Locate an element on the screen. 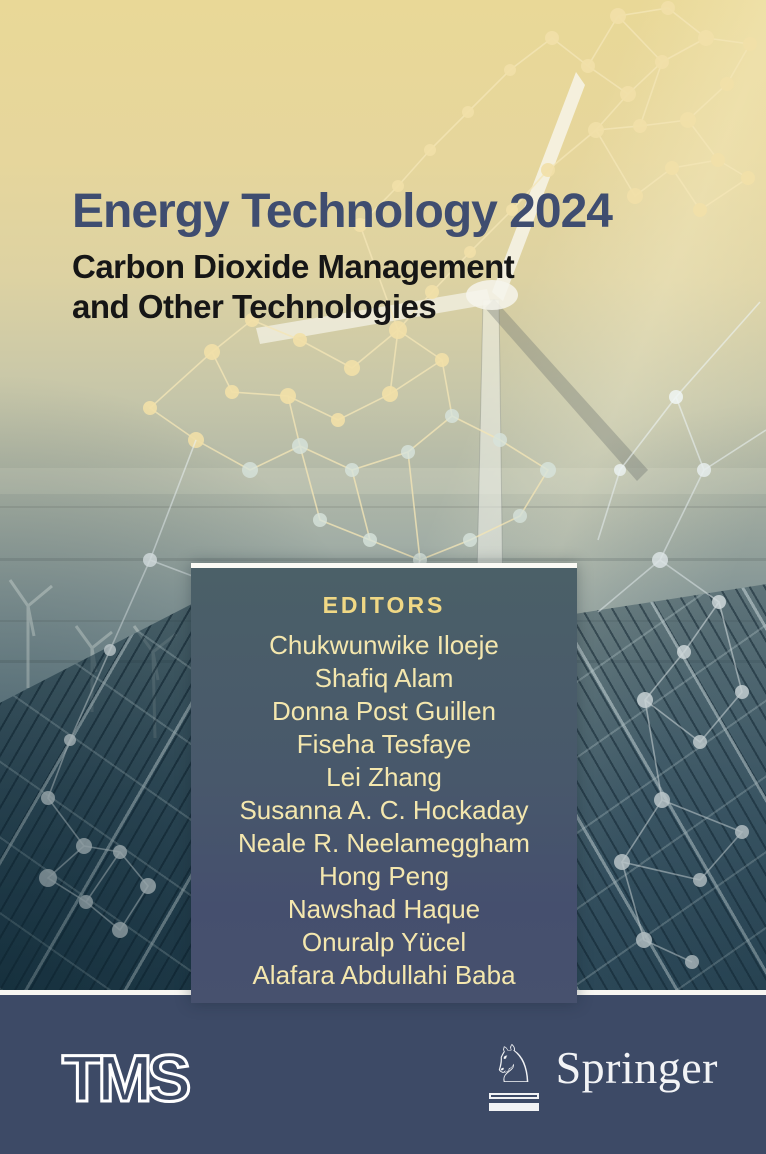 Image resolution: width=766 pixels, height=1154 pixels. springer-logo: ♘ Springer is located at coordinates (602, 1075).